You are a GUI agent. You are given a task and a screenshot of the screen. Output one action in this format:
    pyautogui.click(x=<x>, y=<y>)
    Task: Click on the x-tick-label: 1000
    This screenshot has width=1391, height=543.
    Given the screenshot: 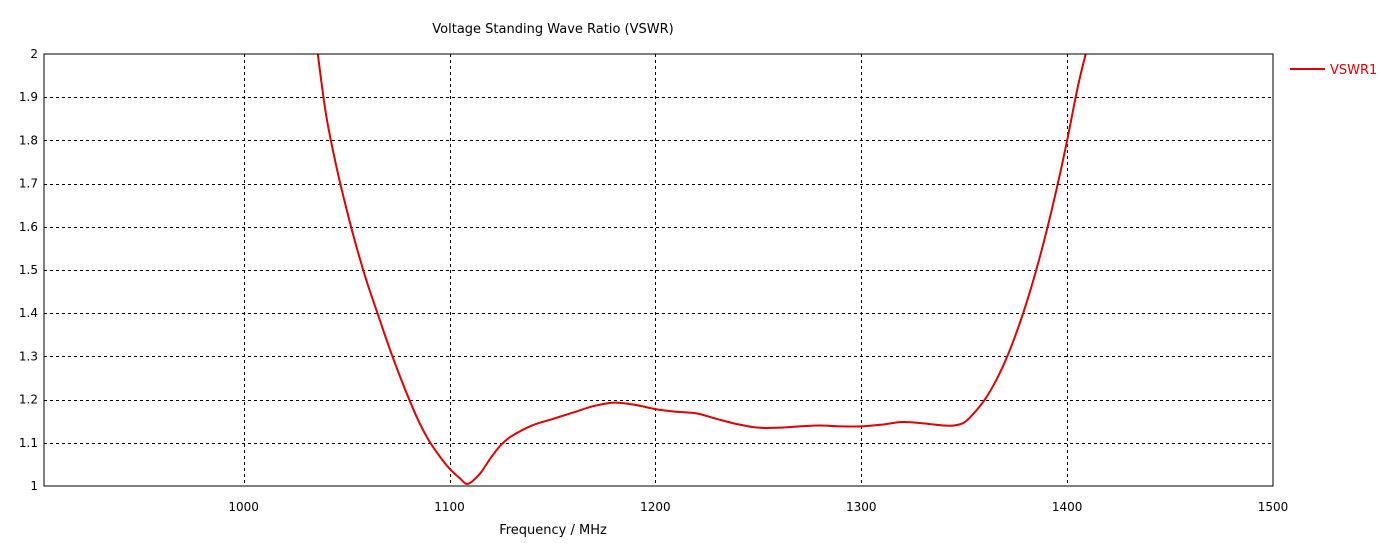 What is the action you would take?
    pyautogui.click(x=243, y=507)
    